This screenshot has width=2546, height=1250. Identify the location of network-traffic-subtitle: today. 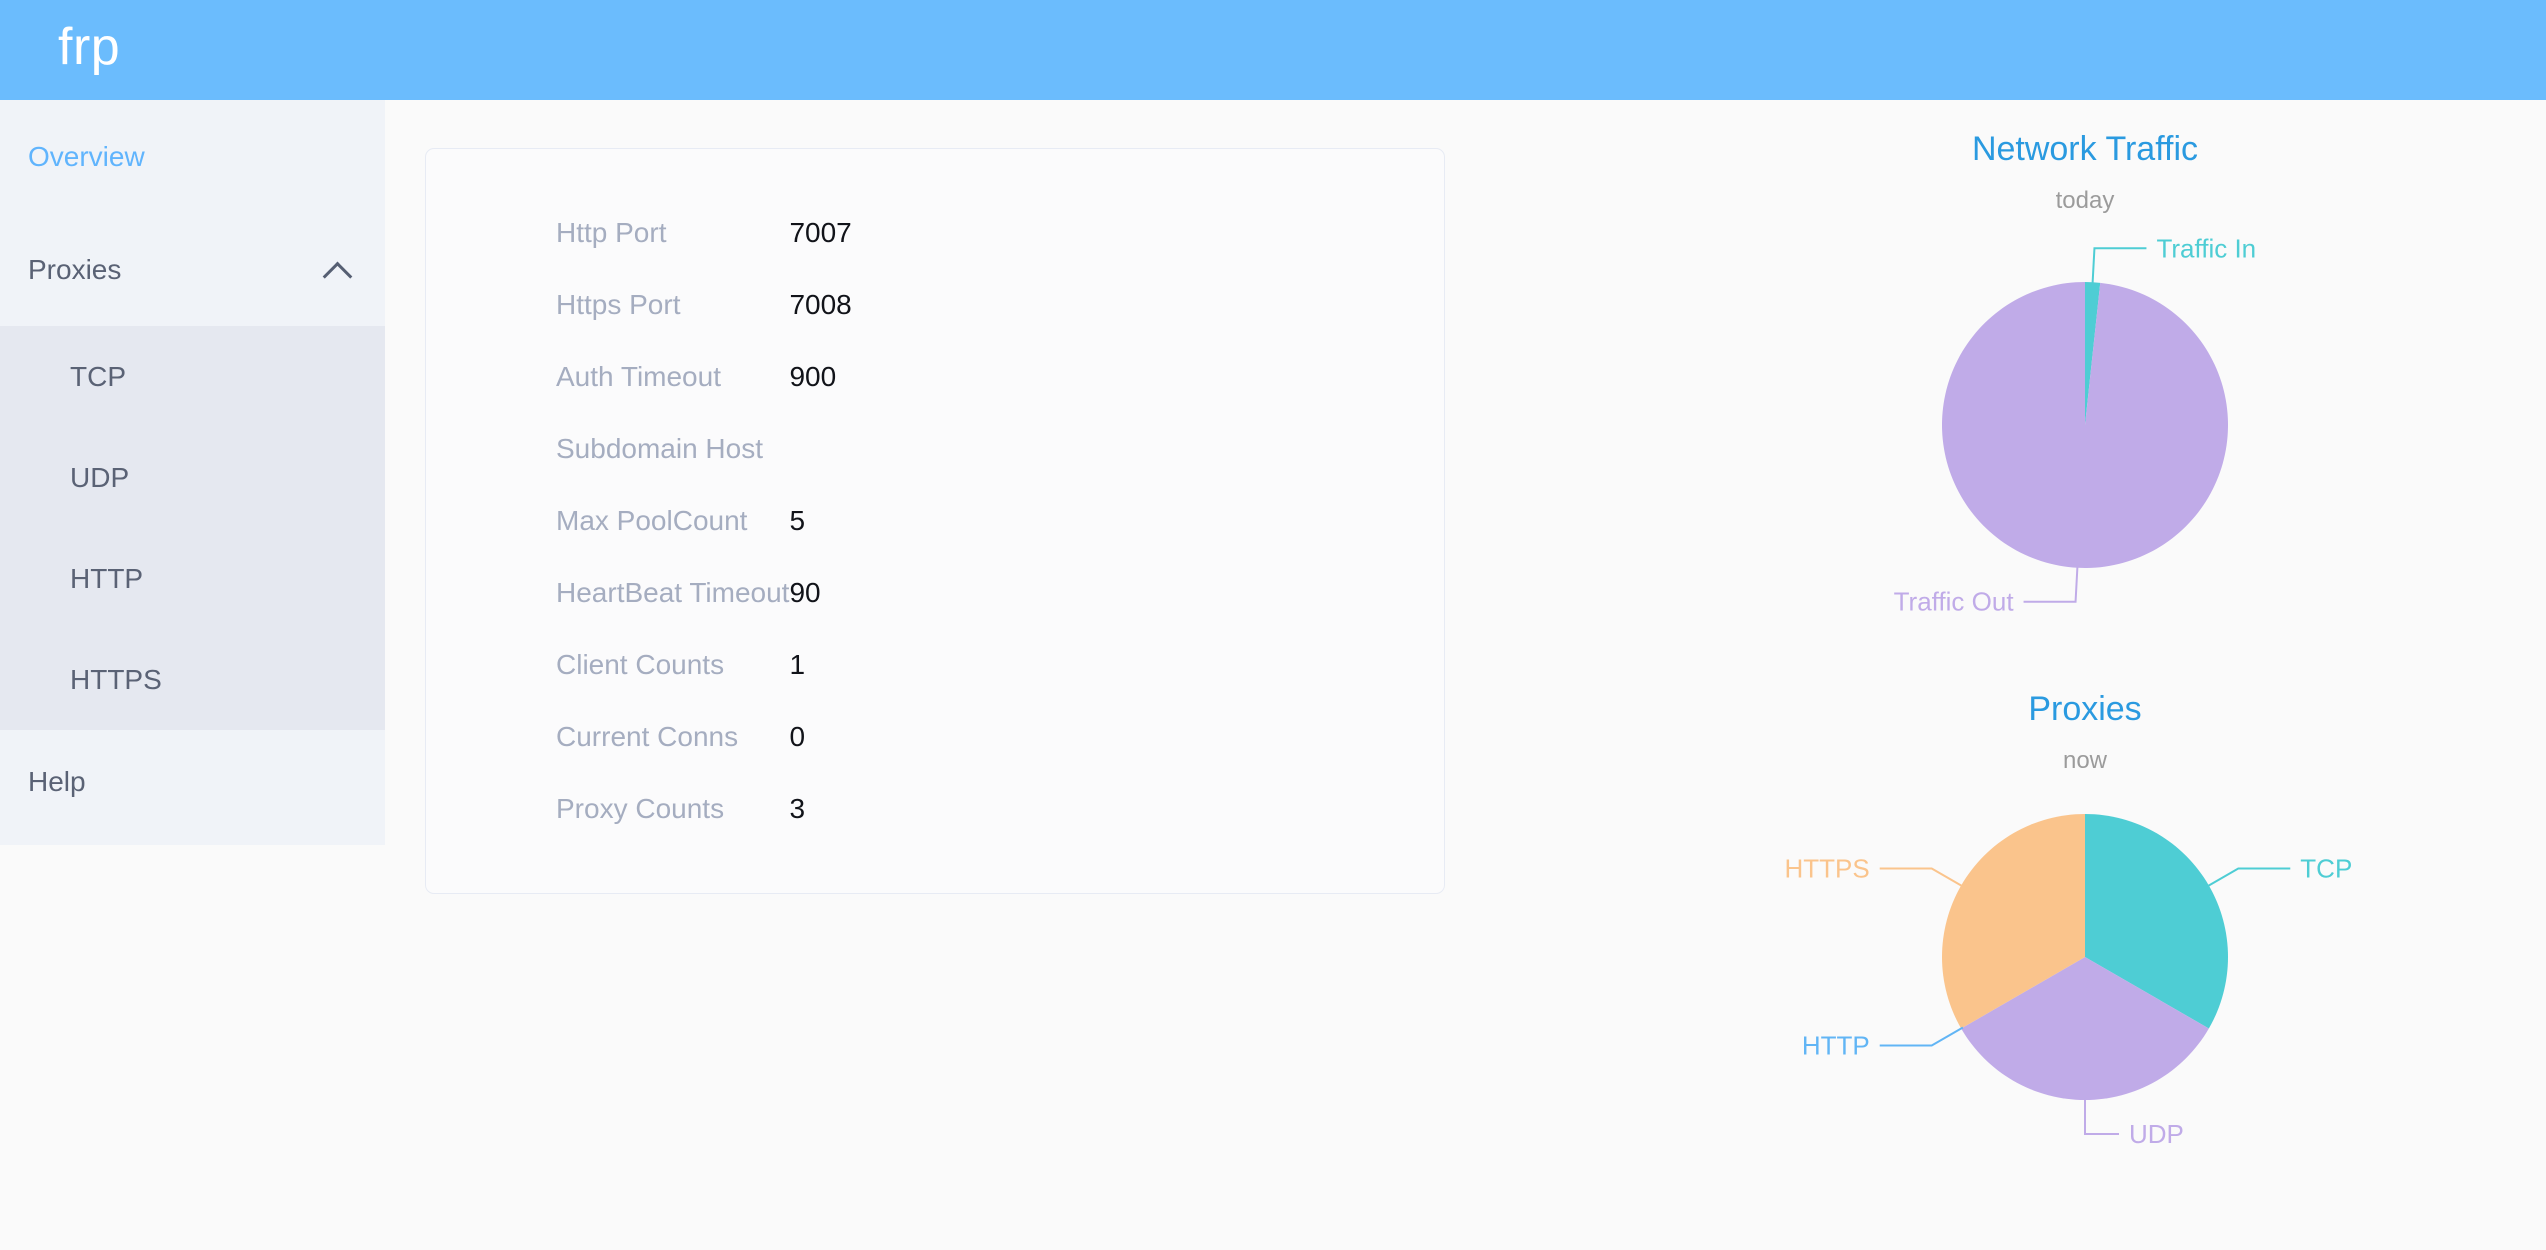
(2085, 200).